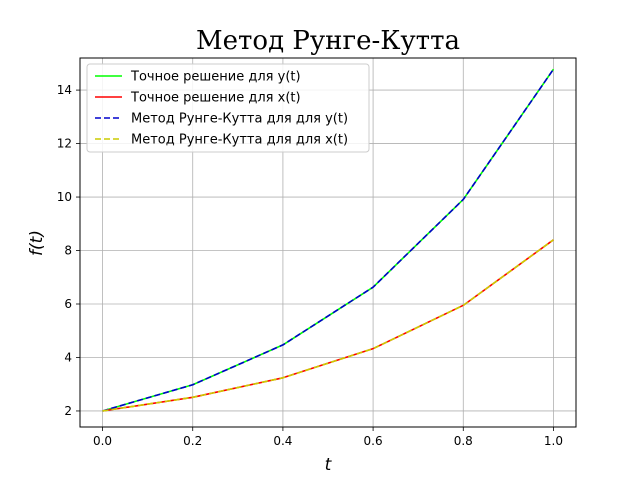 The image size is (640, 480). What do you see at coordinates (553, 441) in the screenshot?
I see `x-tick-label: 1.0` at bounding box center [553, 441].